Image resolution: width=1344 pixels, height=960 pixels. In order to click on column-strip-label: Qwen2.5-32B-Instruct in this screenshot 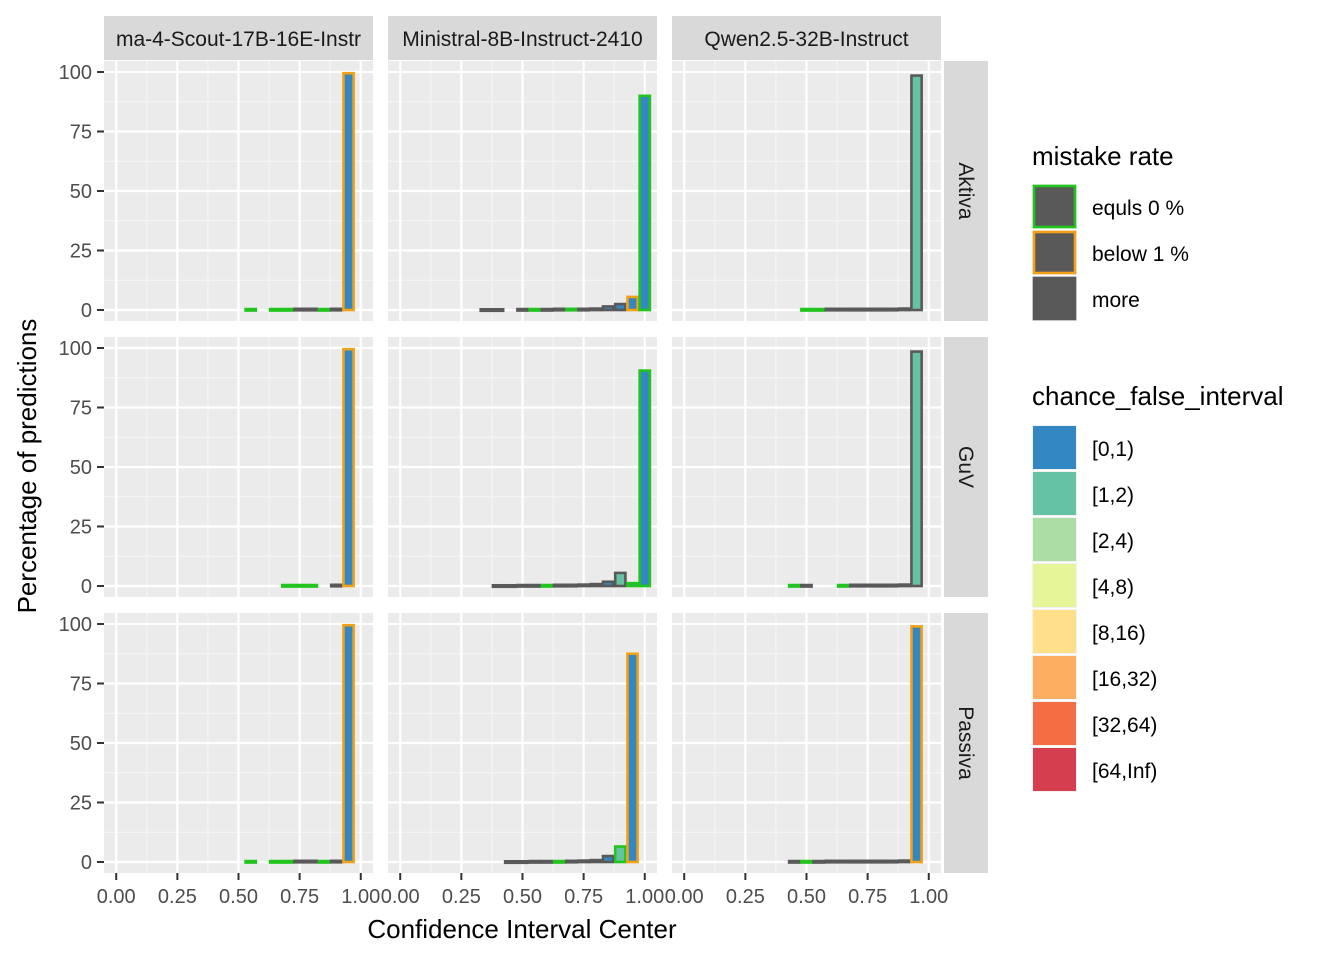, I will do `click(806, 39)`.